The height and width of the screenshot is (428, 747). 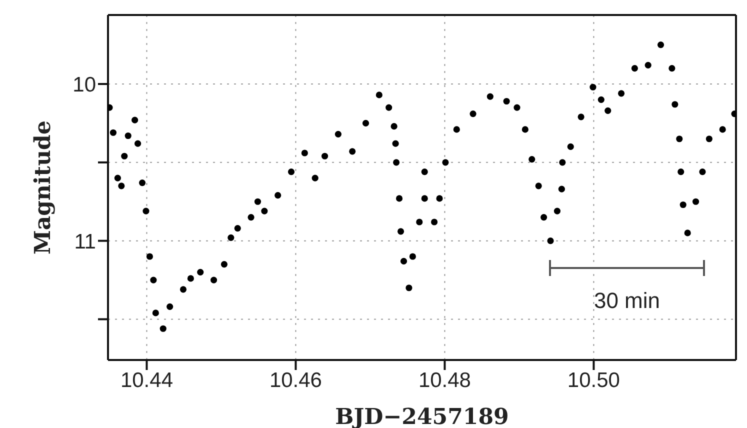 I want to click on x-tick-label: 10.48, so click(x=444, y=380).